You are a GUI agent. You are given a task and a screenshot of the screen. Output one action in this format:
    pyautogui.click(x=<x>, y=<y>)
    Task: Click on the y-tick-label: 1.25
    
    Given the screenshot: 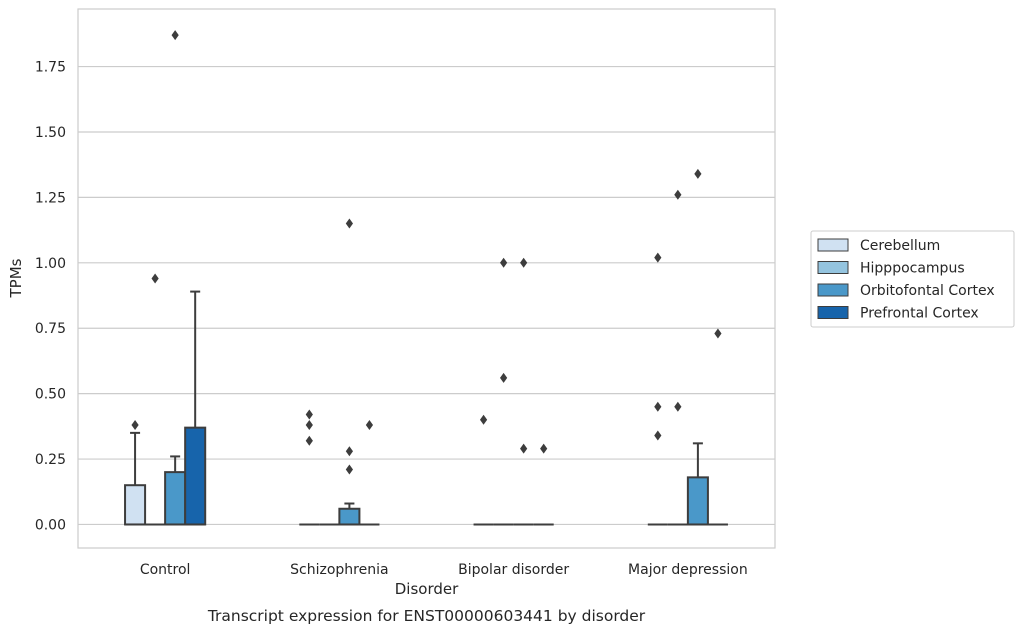 What is the action you would take?
    pyautogui.click(x=50, y=198)
    